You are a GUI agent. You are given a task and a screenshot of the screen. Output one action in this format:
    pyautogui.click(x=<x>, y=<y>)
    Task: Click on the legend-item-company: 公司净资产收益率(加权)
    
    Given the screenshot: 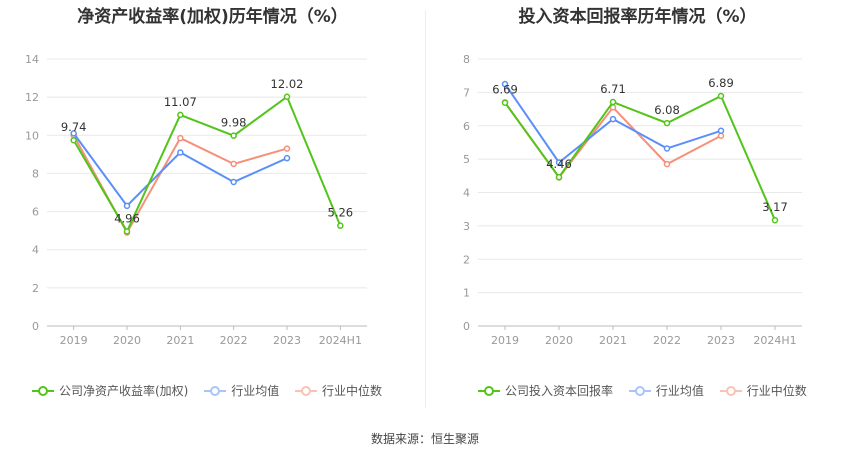 What is the action you would take?
    pyautogui.click(x=110, y=390)
    